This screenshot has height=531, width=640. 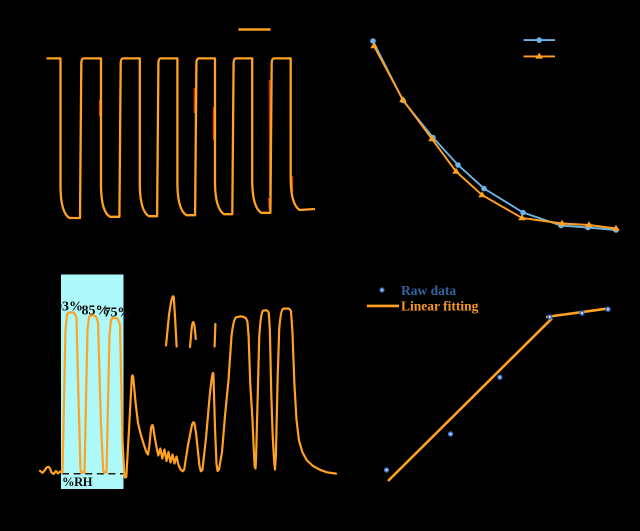 I want to click on svg-text: 75%, so click(x=117, y=313).